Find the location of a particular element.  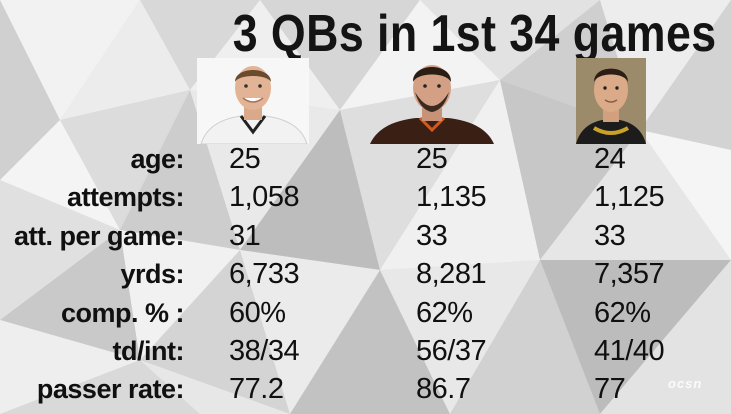

player-2-comp-pct: 62% is located at coordinates (444, 313).